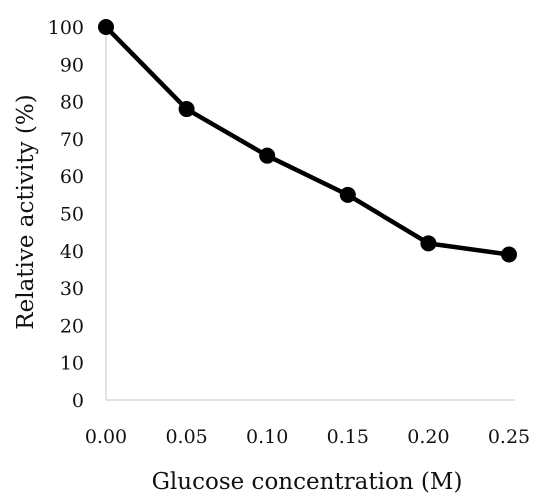 This screenshot has height=504, width=550. Describe the element at coordinates (72, 252) in the screenshot. I see `y-tick-label: 40` at that location.